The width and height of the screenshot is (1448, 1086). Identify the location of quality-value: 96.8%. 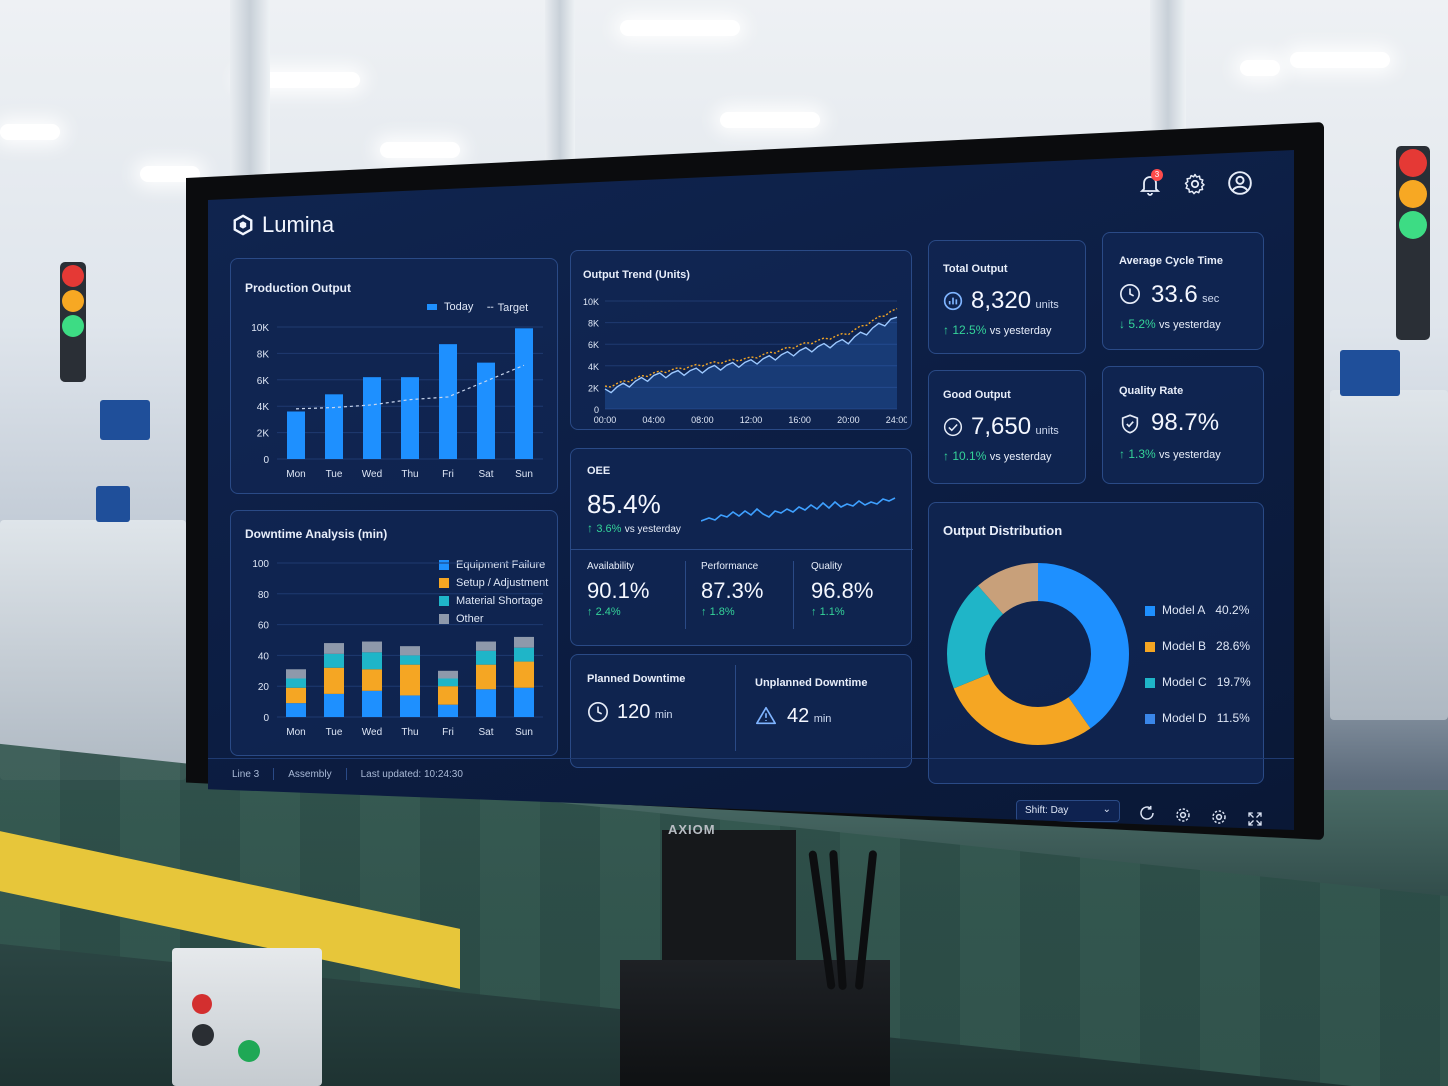
(842, 590).